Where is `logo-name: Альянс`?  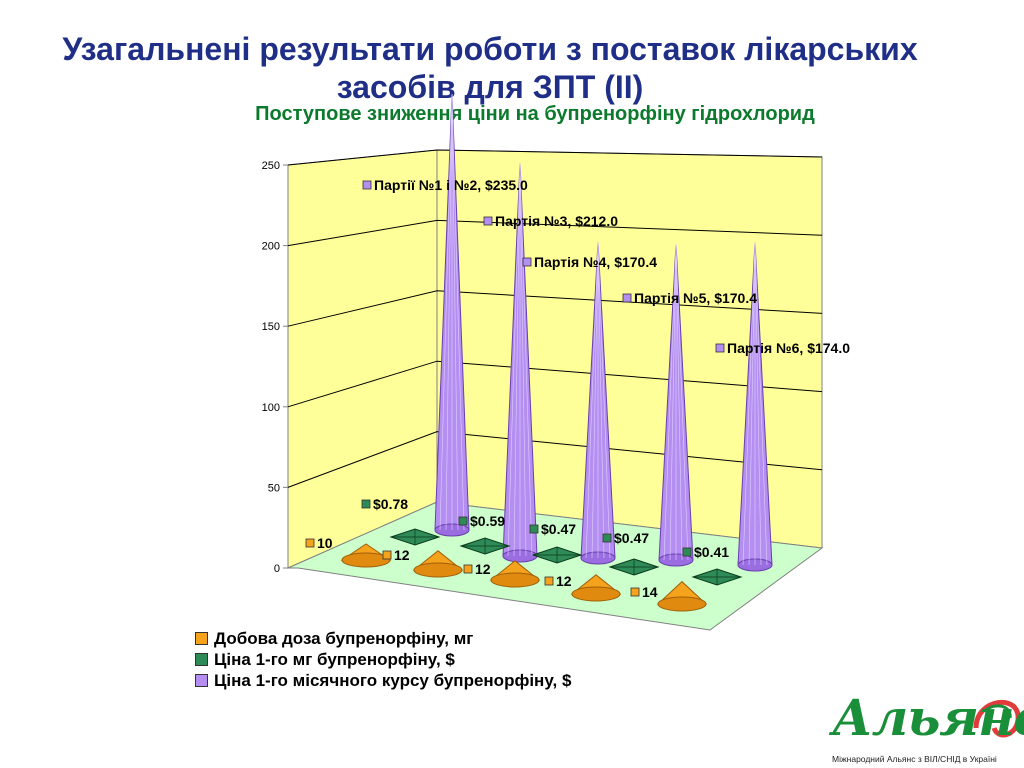
logo-name: Альянс is located at coordinates (928, 717).